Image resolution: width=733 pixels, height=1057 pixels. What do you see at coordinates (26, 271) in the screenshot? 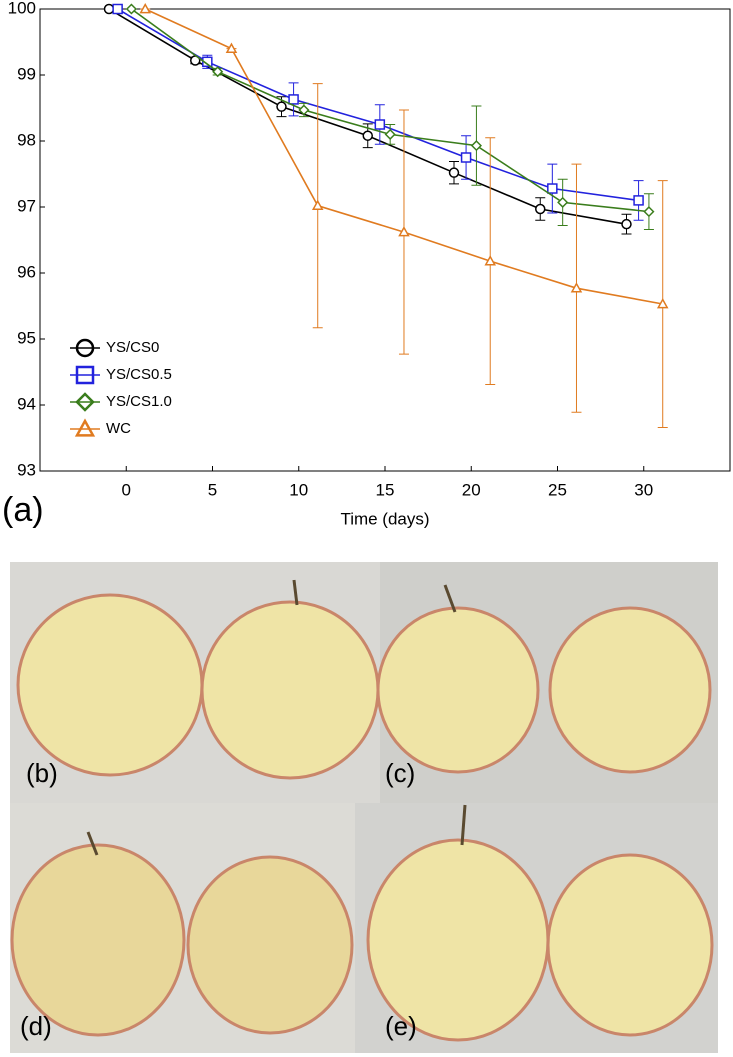
I see `y-tick-label: 96` at bounding box center [26, 271].